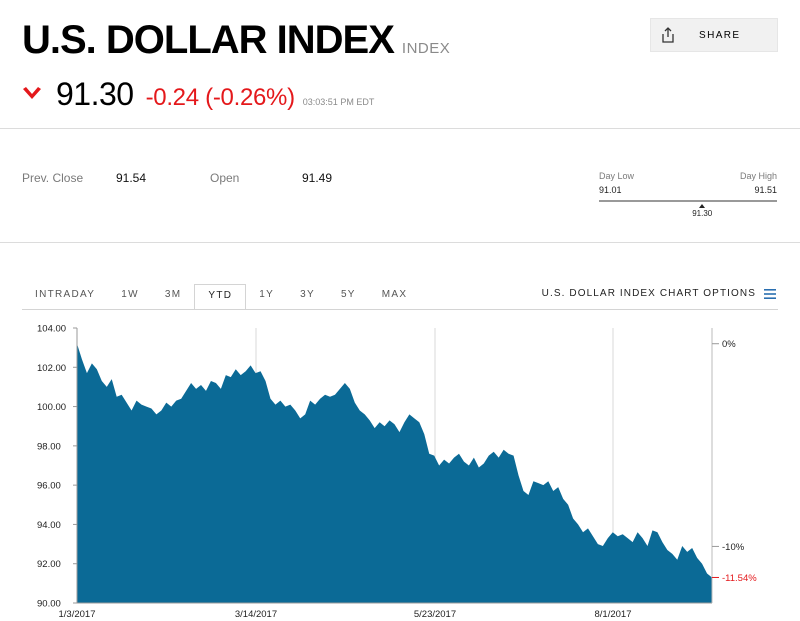  I want to click on share-icon, so click(668, 35).